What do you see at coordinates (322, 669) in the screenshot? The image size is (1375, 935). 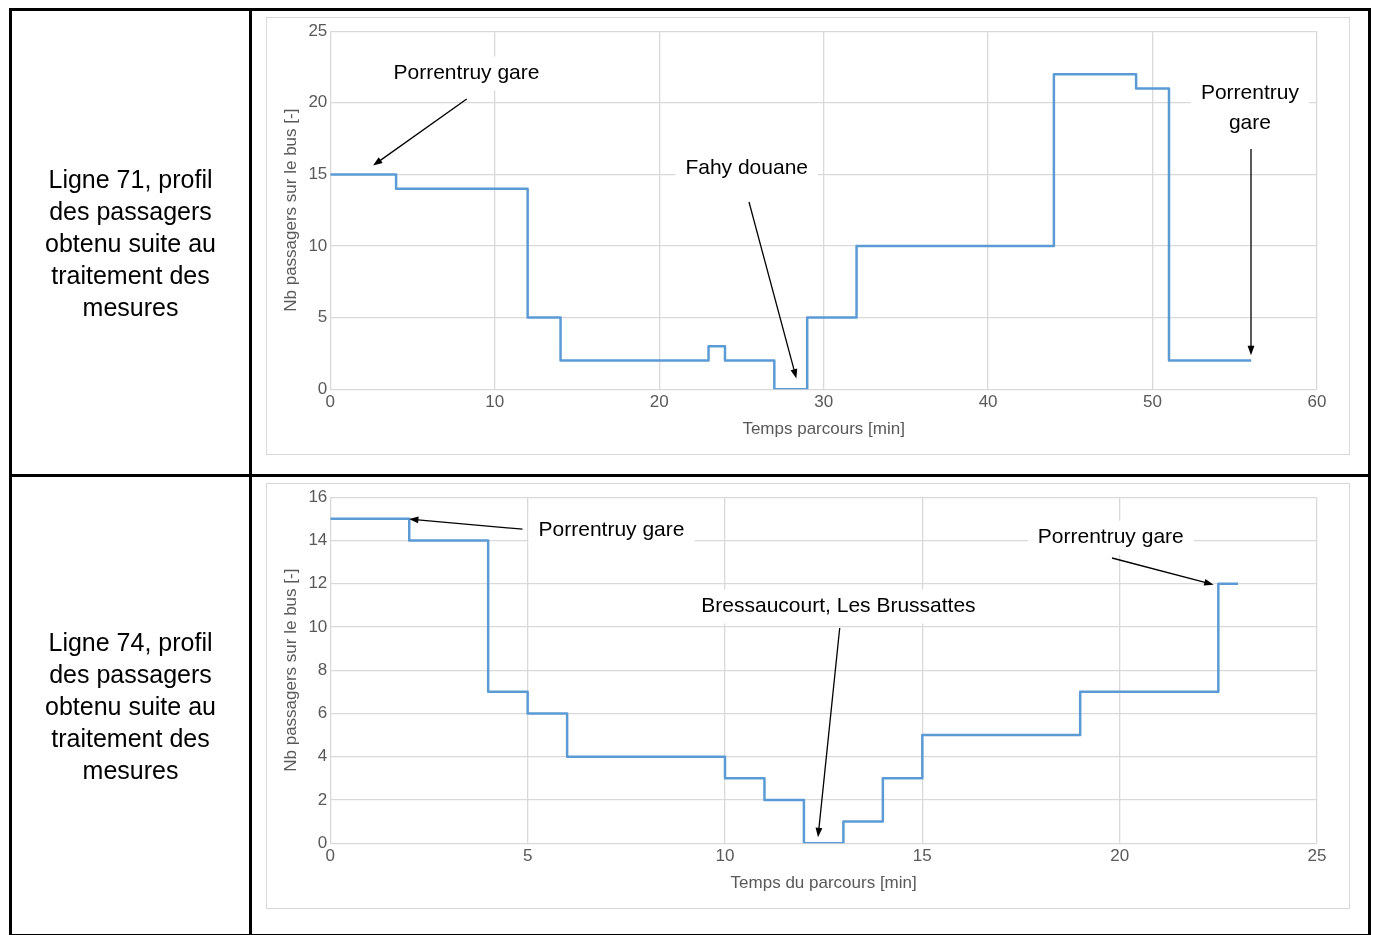 I see `y-tick-label: 8` at bounding box center [322, 669].